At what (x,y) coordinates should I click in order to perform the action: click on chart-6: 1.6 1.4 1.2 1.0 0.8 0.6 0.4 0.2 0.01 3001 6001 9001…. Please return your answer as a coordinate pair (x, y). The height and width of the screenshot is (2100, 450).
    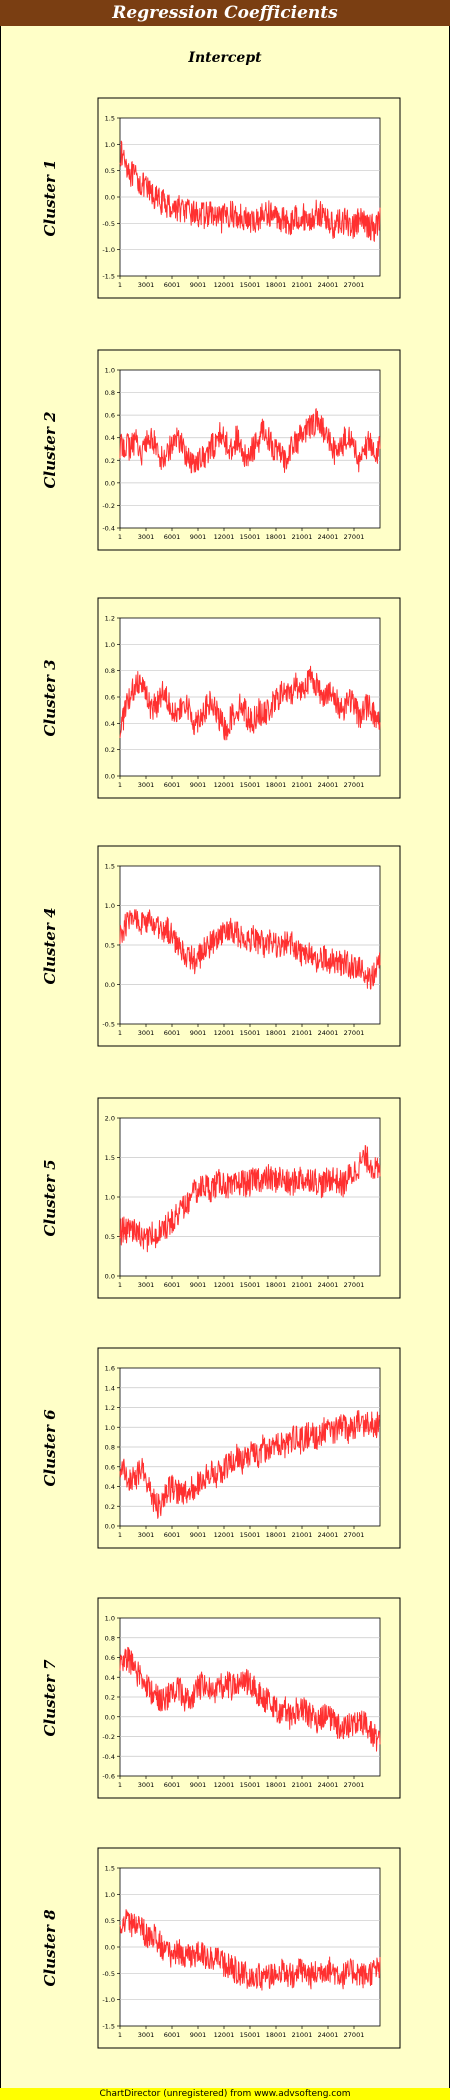
    Looking at the image, I should click on (249, 1448).